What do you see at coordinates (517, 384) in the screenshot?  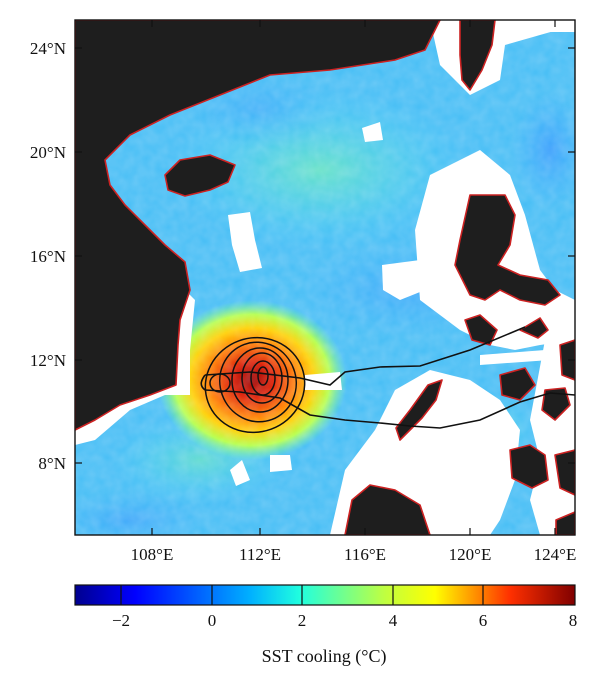 I see `land-panay` at bounding box center [517, 384].